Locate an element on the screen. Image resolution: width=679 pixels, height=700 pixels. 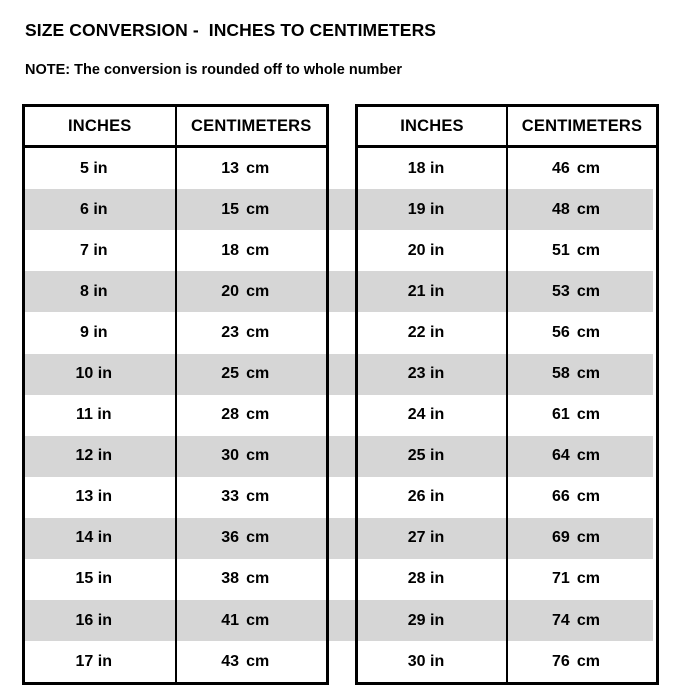
table-row: 23 in 58 cm is located at coordinates (507, 374).